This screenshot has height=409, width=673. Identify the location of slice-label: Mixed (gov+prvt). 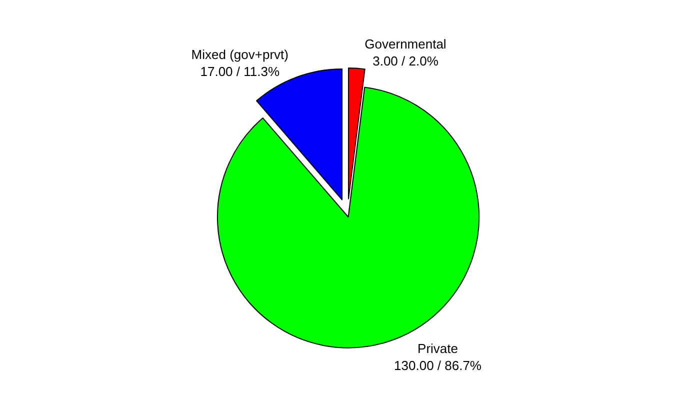
(239, 54).